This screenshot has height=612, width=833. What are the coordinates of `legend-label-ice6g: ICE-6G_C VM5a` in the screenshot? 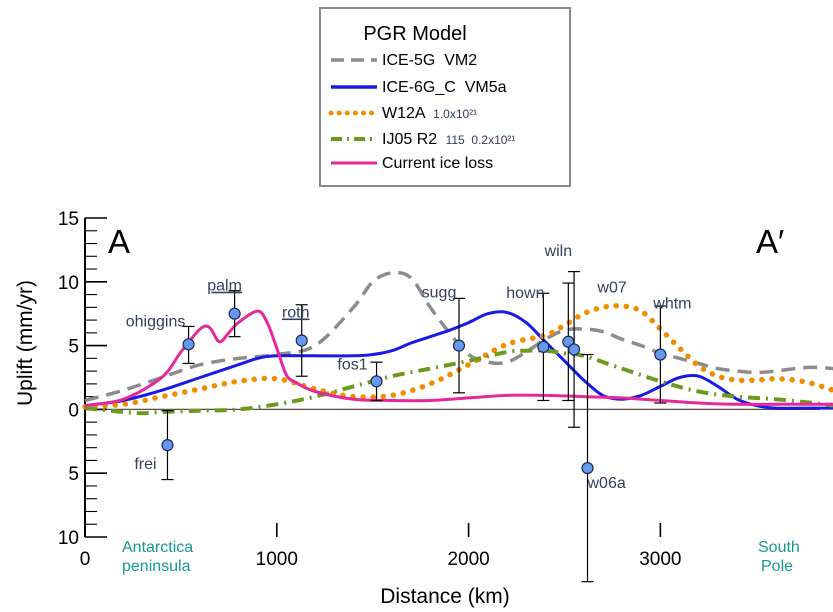 It's located at (444, 87).